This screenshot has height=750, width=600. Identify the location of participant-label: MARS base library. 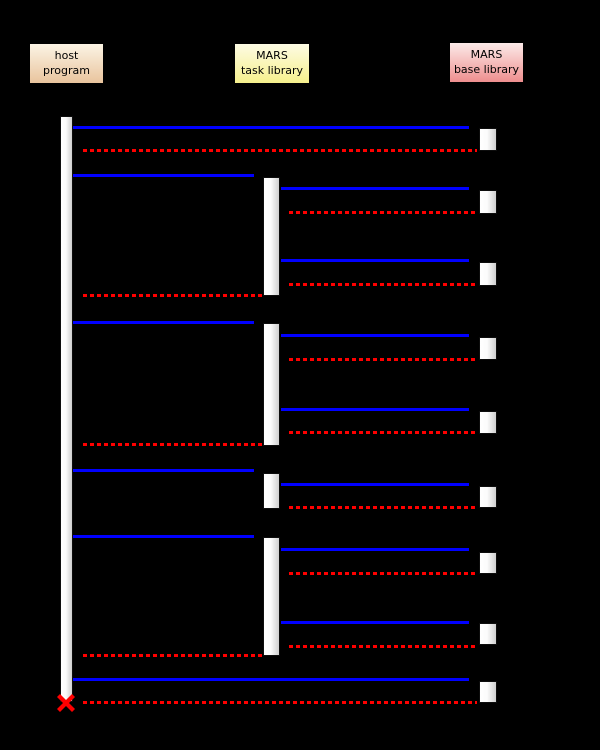
(486, 62).